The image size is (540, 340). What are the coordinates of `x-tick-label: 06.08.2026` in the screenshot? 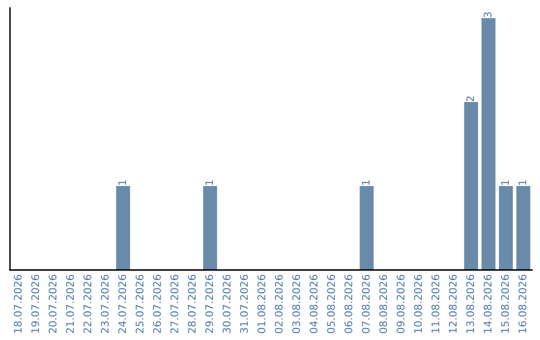 It's located at (348, 304).